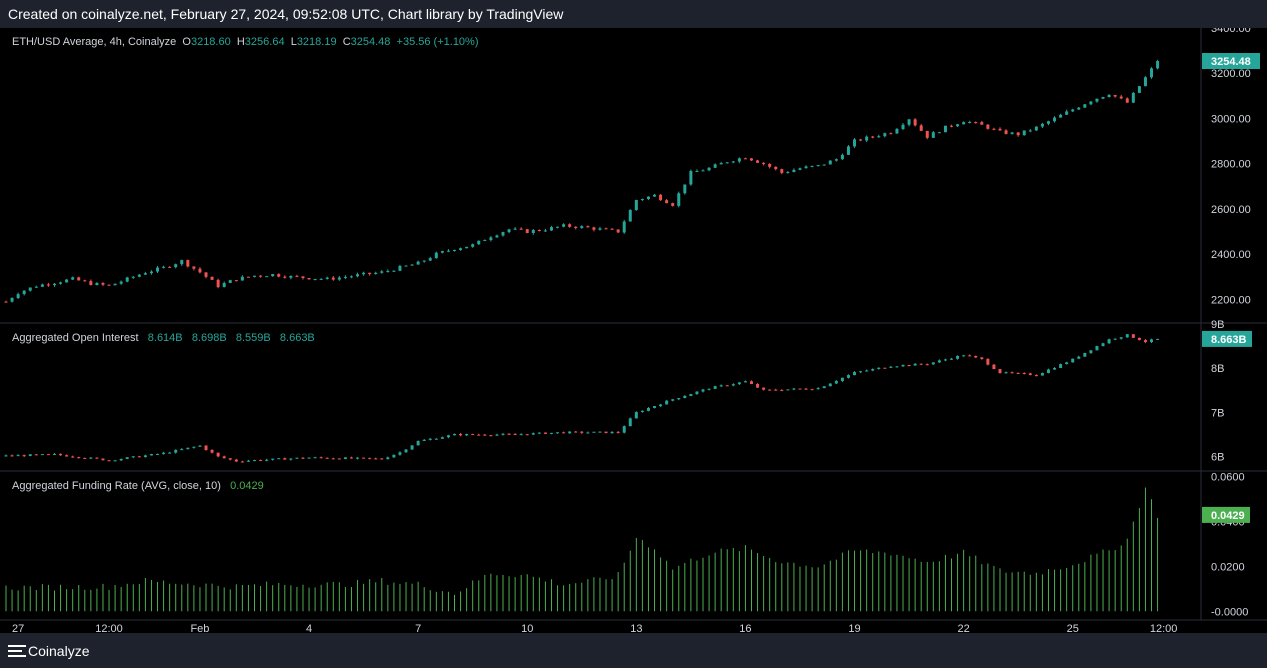  What do you see at coordinates (210, 42) in the screenshot?
I see `price-legend-open: 3218.60` at bounding box center [210, 42].